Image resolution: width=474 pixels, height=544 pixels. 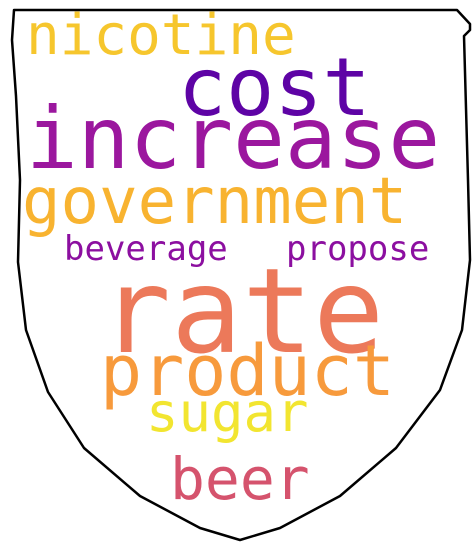 What do you see at coordinates (358, 249) in the screenshot?
I see `word-propose: propose` at bounding box center [358, 249].